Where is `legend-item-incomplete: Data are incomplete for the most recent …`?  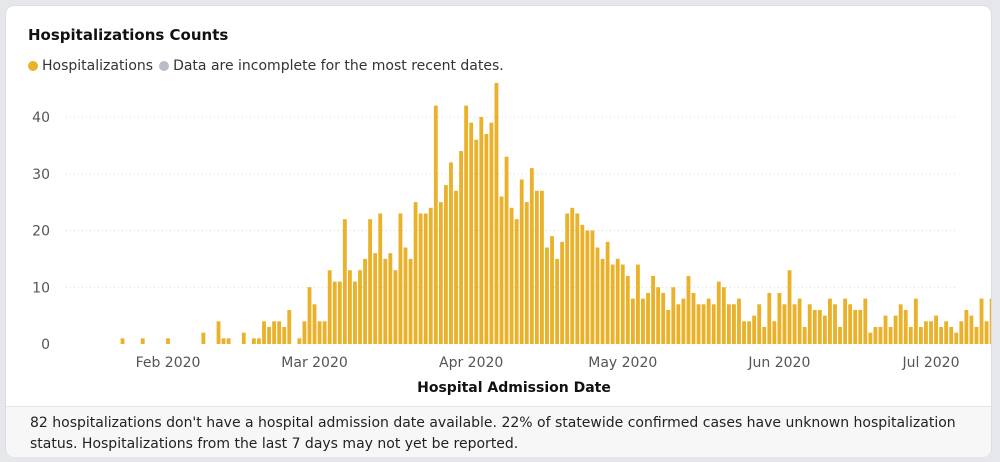
legend-item-incomplete: Data are incomplete for the most recent … is located at coordinates (331, 66).